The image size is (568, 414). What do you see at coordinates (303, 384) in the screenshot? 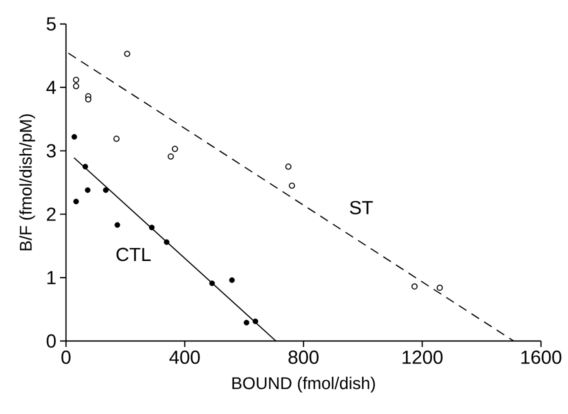
I see `x-axis-title: BOUND (fmol/dish)` at bounding box center [303, 384].